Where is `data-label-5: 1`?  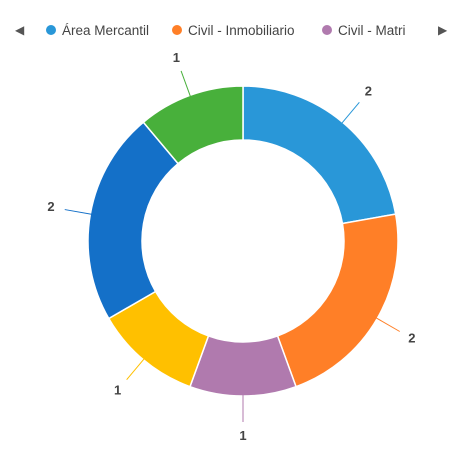 data-label-5: 1 is located at coordinates (176, 57).